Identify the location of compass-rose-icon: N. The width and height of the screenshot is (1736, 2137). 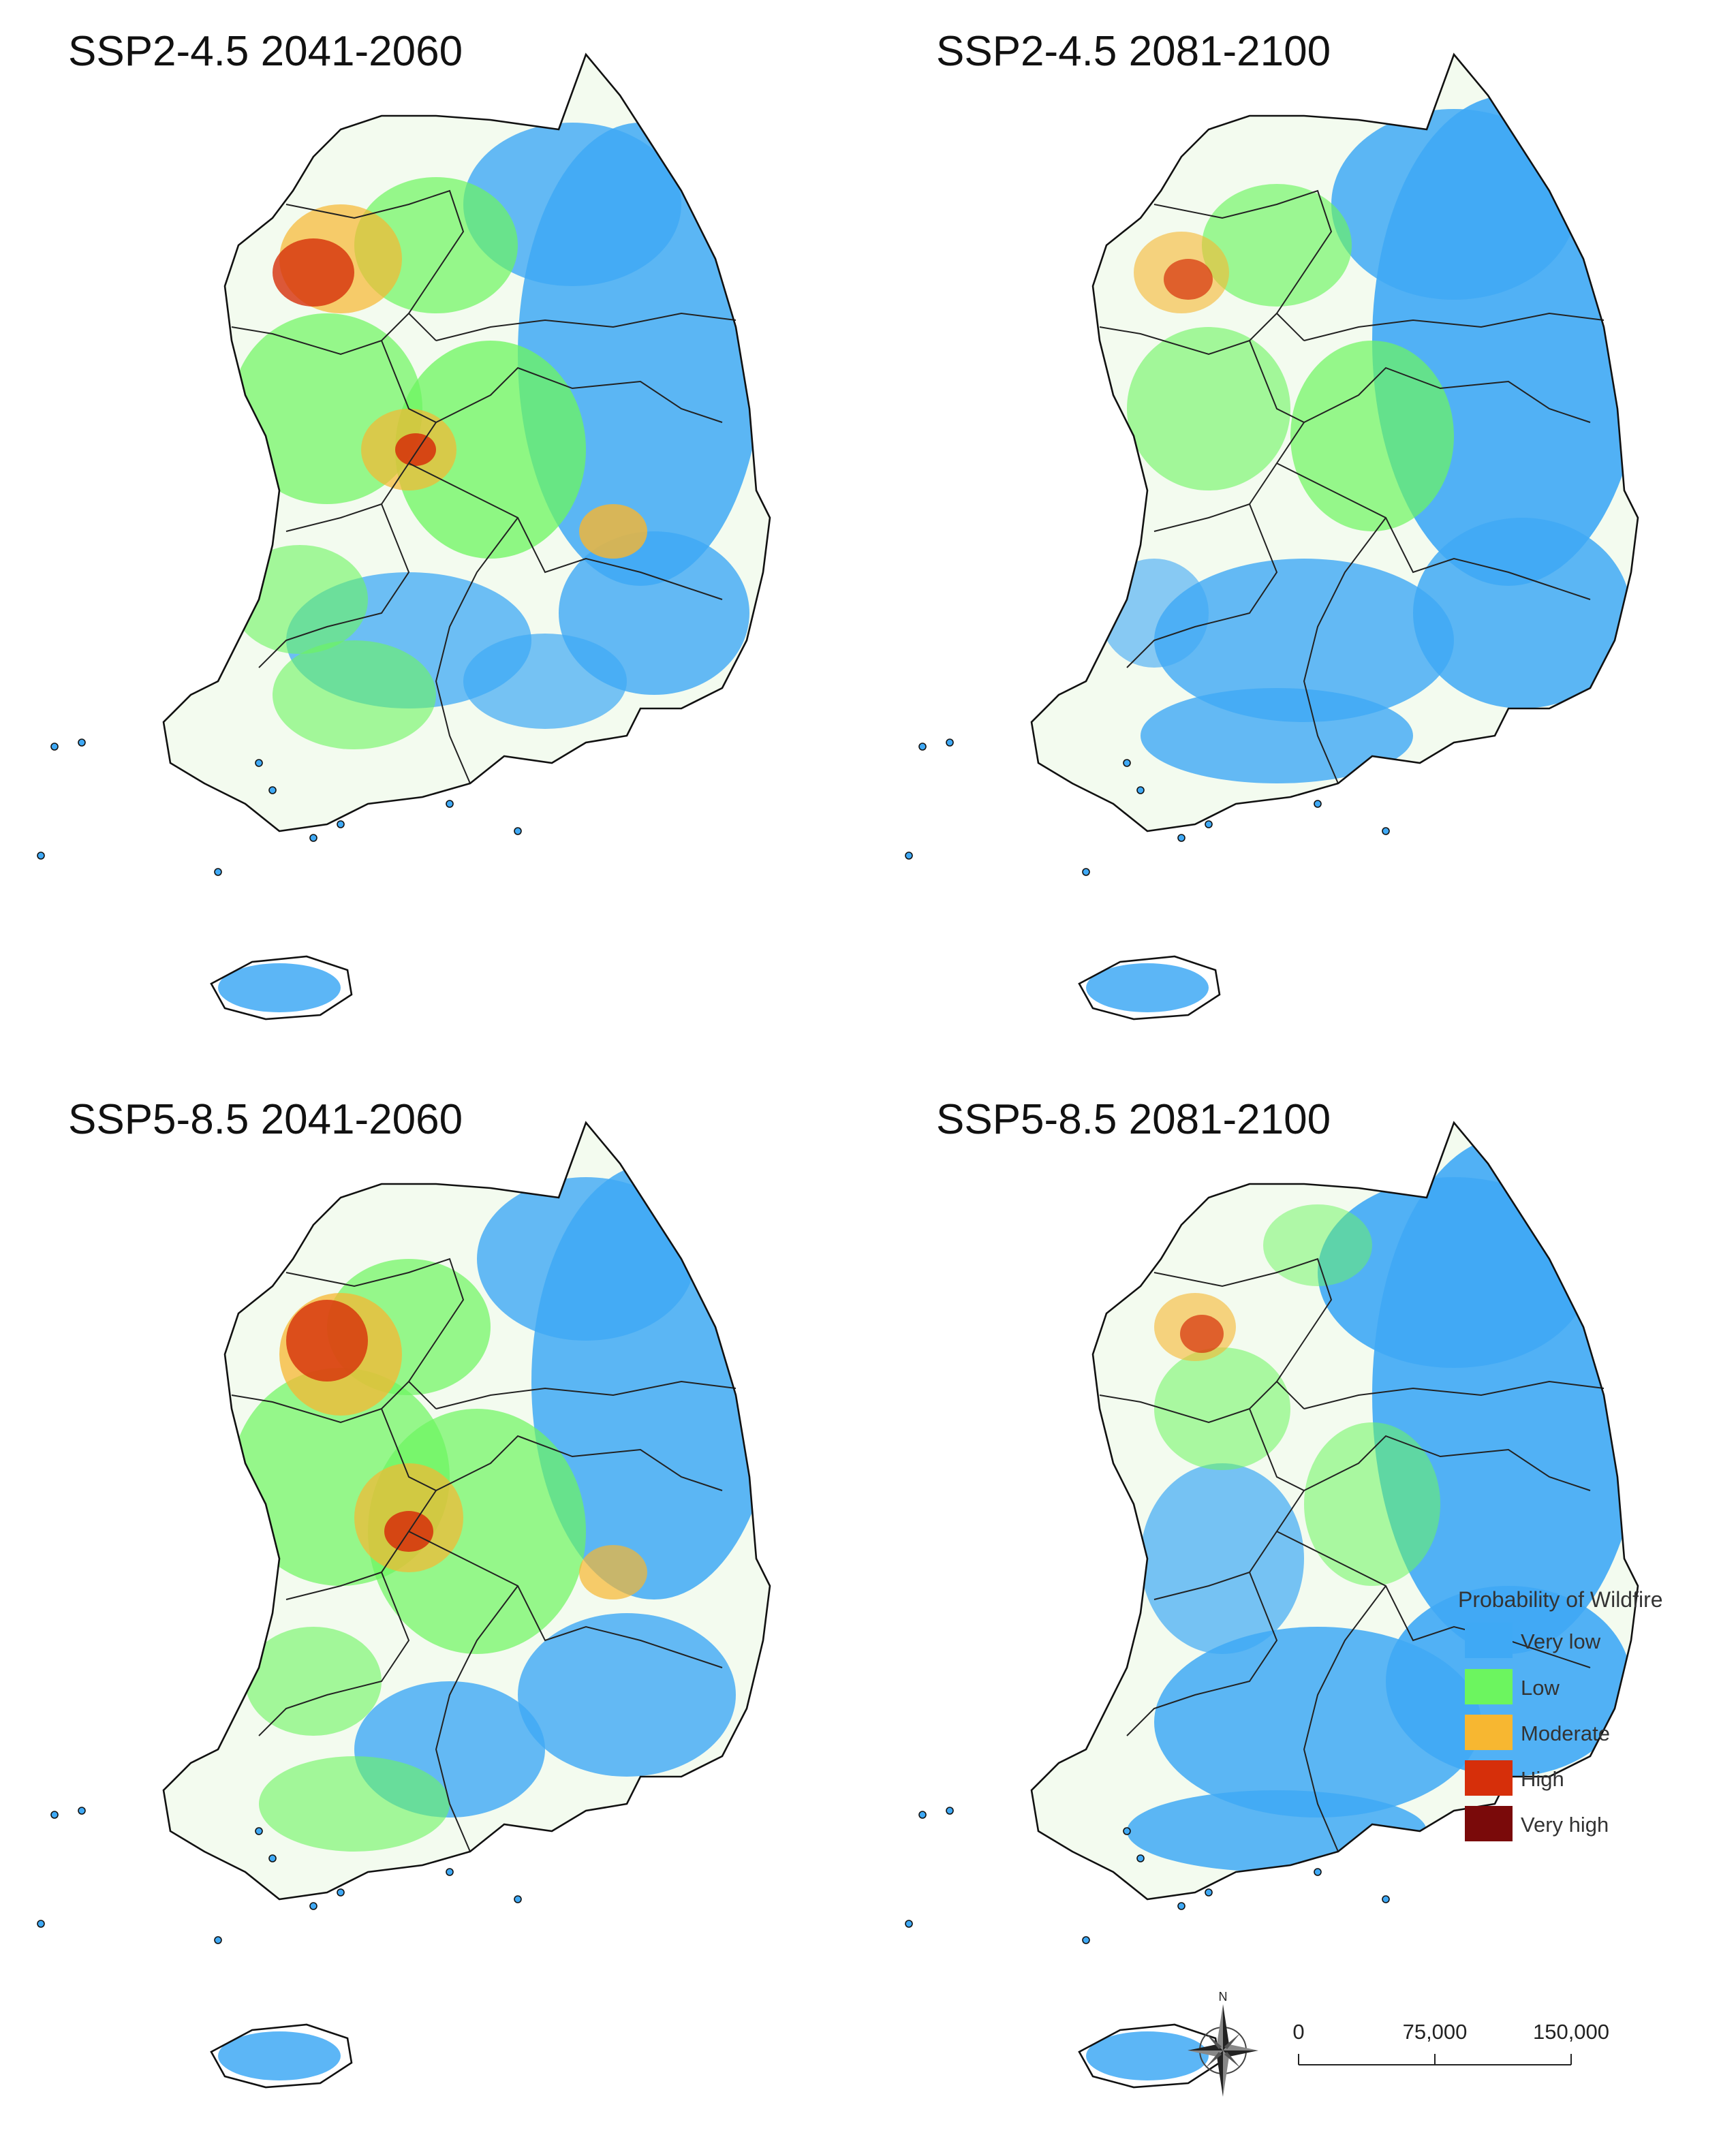
(1223, 2044).